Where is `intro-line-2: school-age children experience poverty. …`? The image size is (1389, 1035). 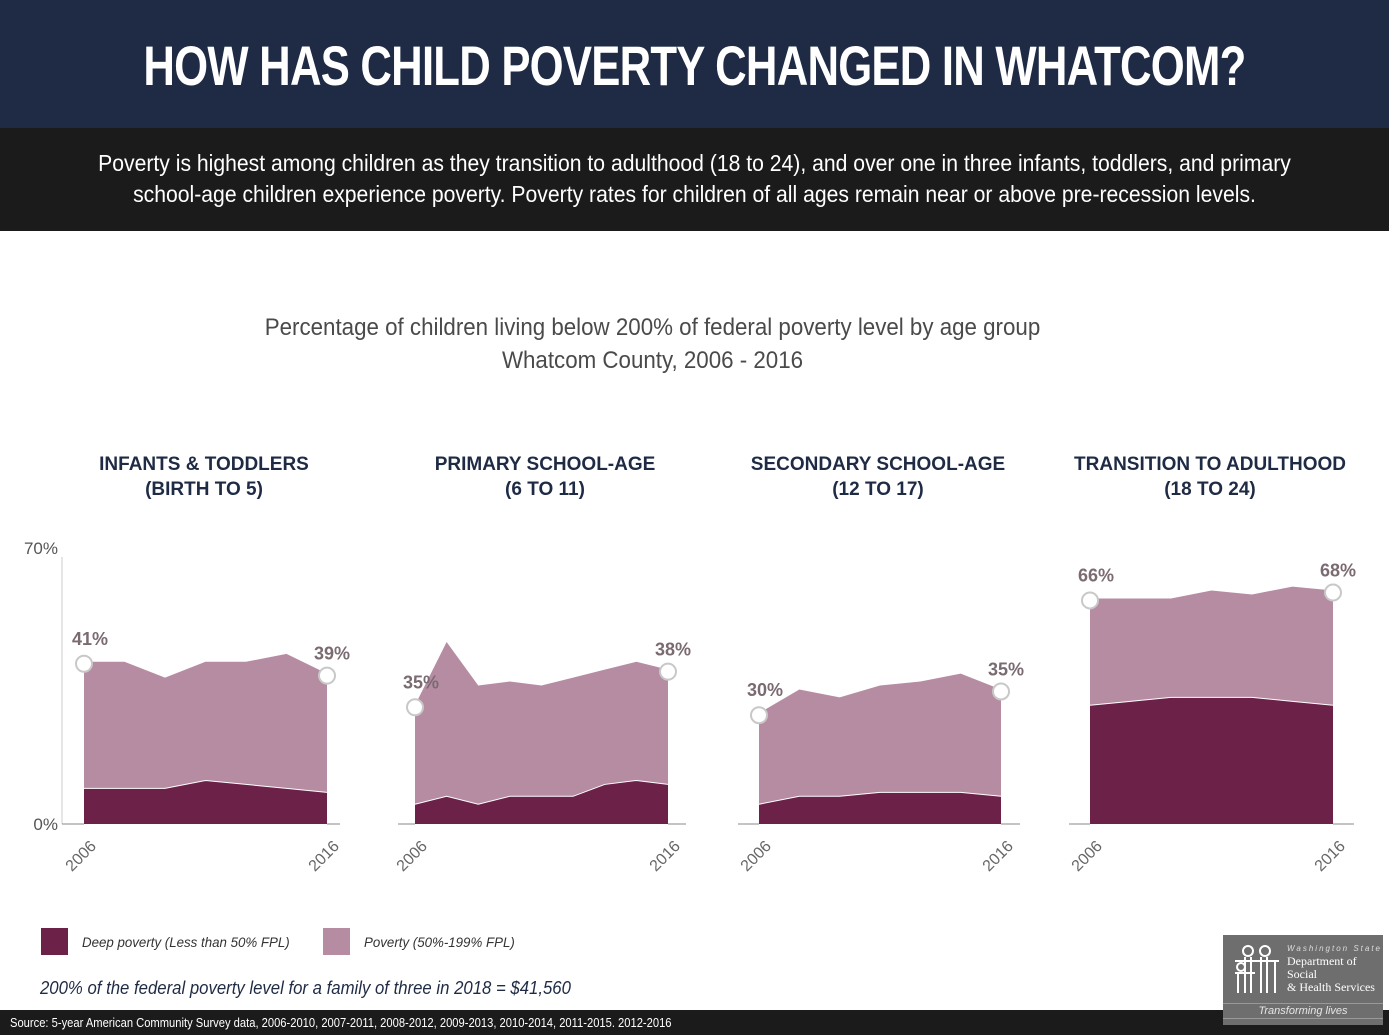 intro-line-2: school-age children experience poverty. … is located at coordinates (694, 194).